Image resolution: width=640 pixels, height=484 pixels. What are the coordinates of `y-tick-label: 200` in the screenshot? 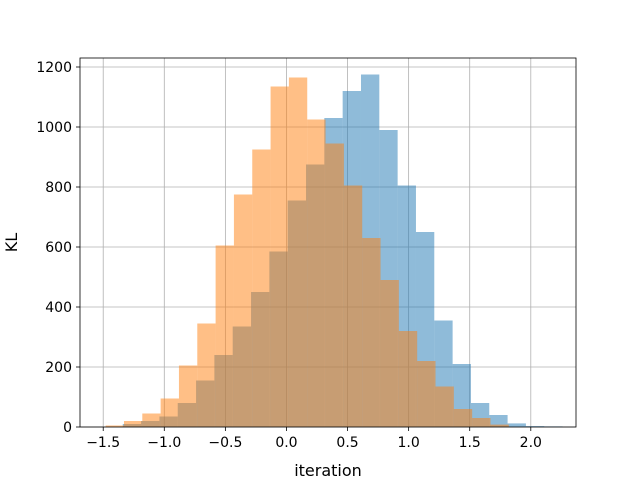 It's located at (58, 368).